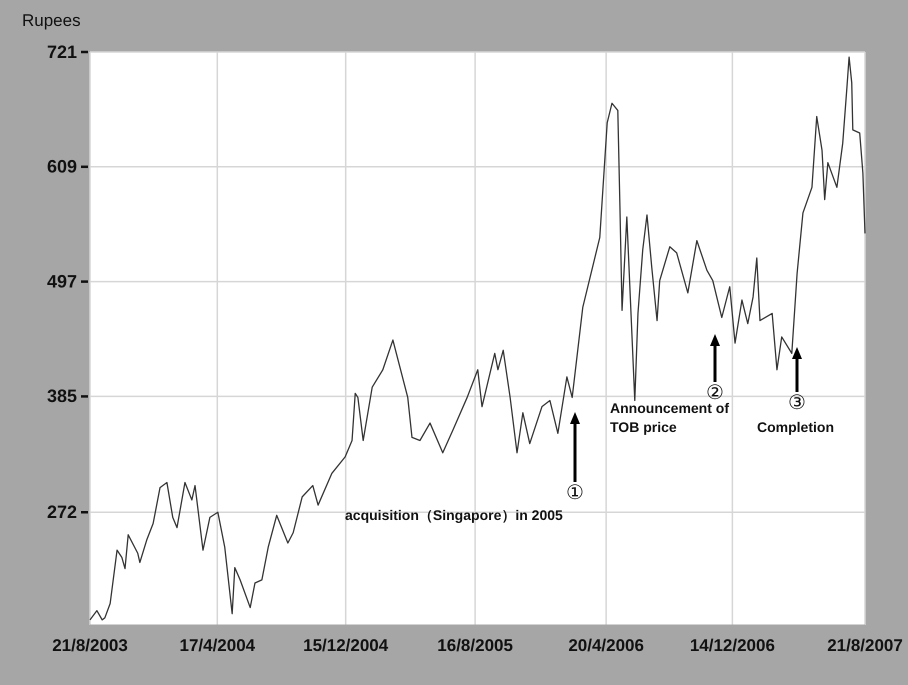  Describe the element at coordinates (61, 52) in the screenshot. I see `y-tick-label: 721` at that location.